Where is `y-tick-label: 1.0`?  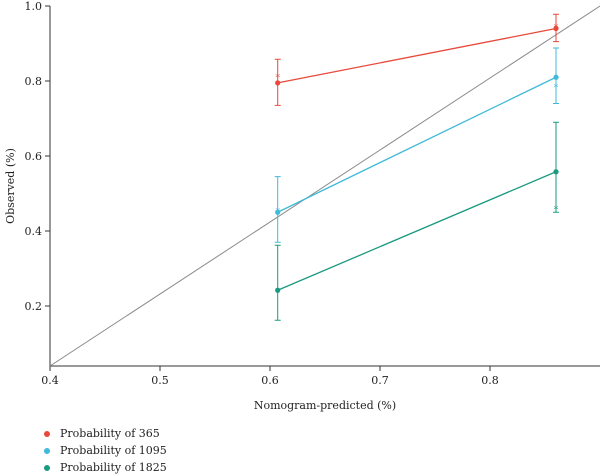 y-tick-label: 1.0 is located at coordinates (34, 6).